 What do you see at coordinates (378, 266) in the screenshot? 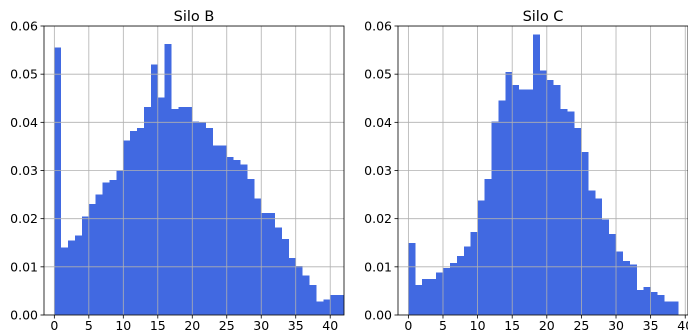
I see `y-tick-label: 0.01` at bounding box center [378, 266].